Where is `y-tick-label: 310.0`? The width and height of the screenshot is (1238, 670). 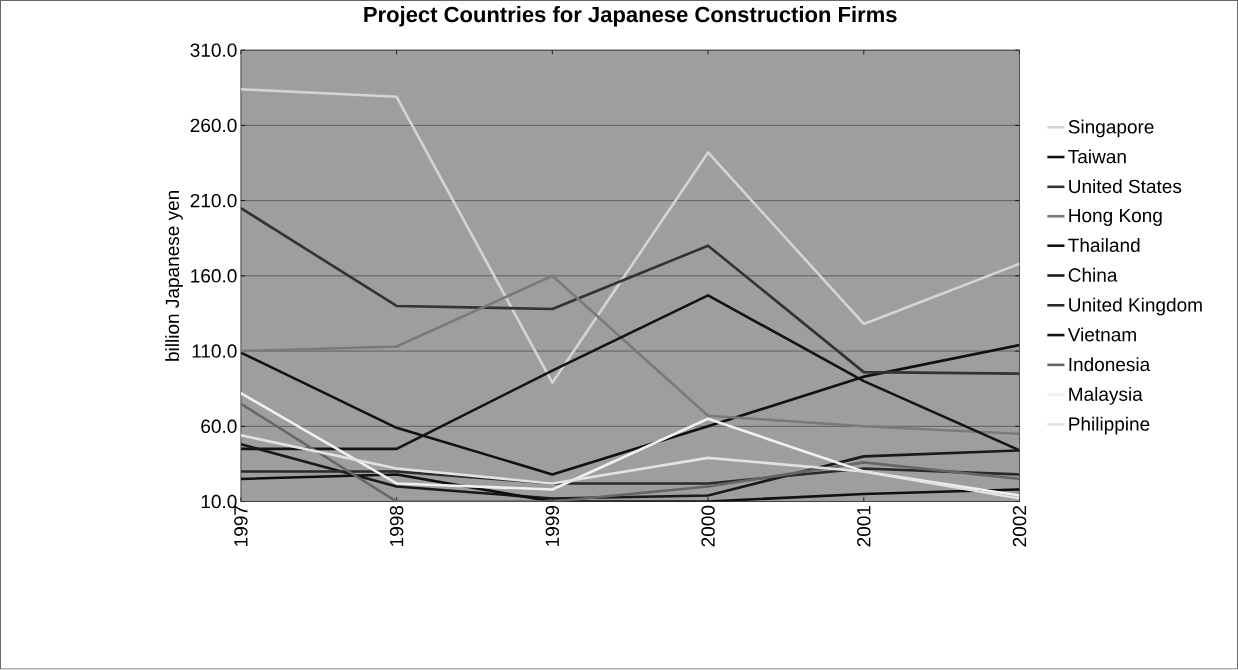 y-tick-label: 310.0 is located at coordinates (213, 50).